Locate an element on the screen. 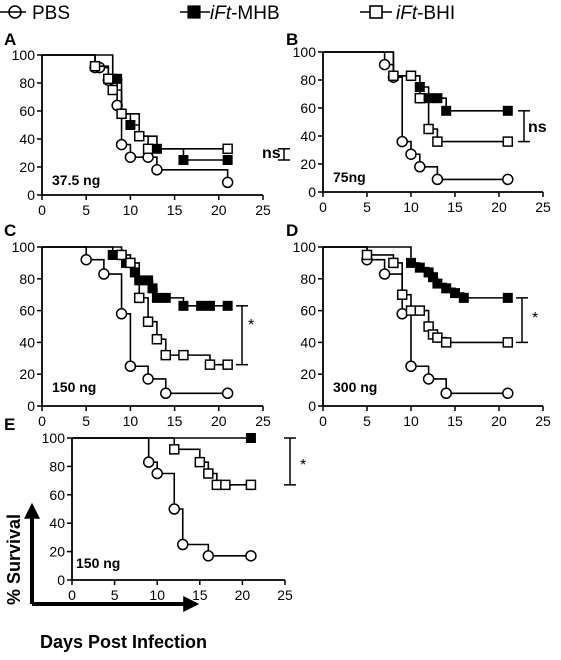 This screenshot has width=561, height=660. legend-label-italic: iFt is located at coordinates (407, 13).